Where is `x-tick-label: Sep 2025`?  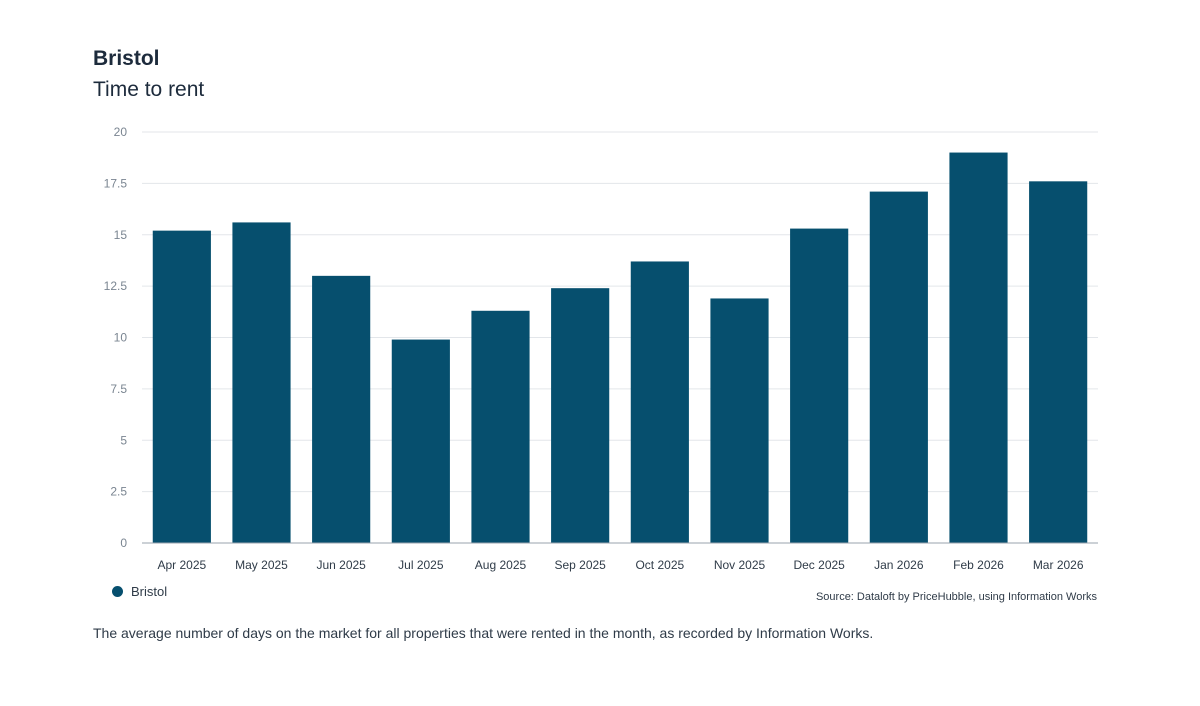
x-tick-label: Sep 2025 is located at coordinates (580, 565).